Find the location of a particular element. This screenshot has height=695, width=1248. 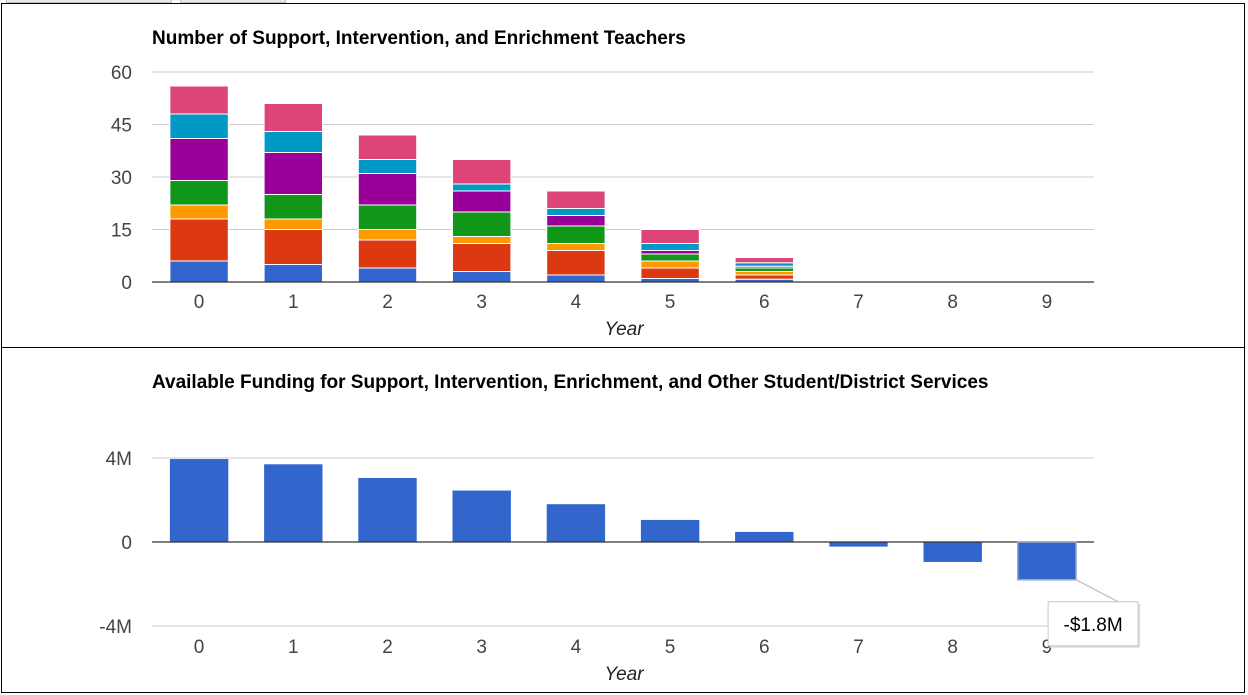

tooltip-box is located at coordinates (1093, 624).